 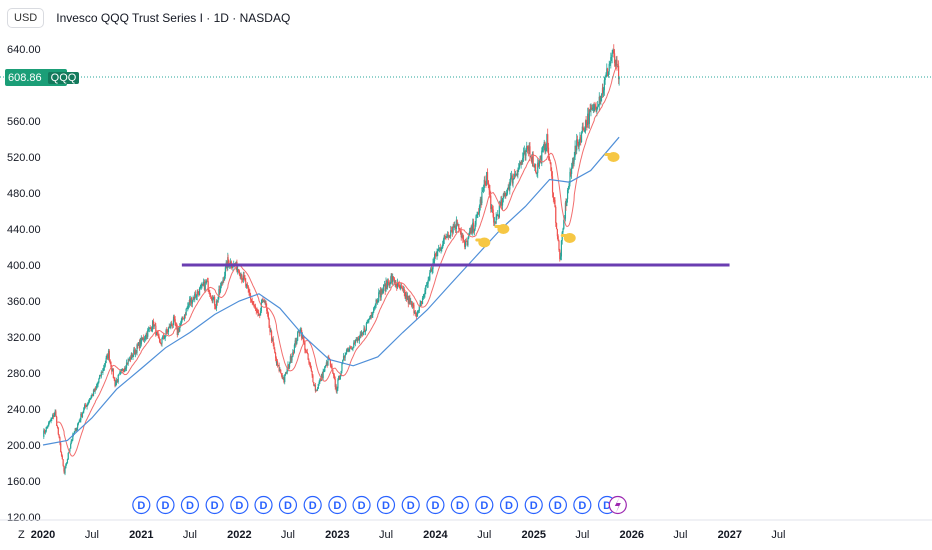 What do you see at coordinates (239, 535) in the screenshot?
I see `x-tick-label: 2022` at bounding box center [239, 535].